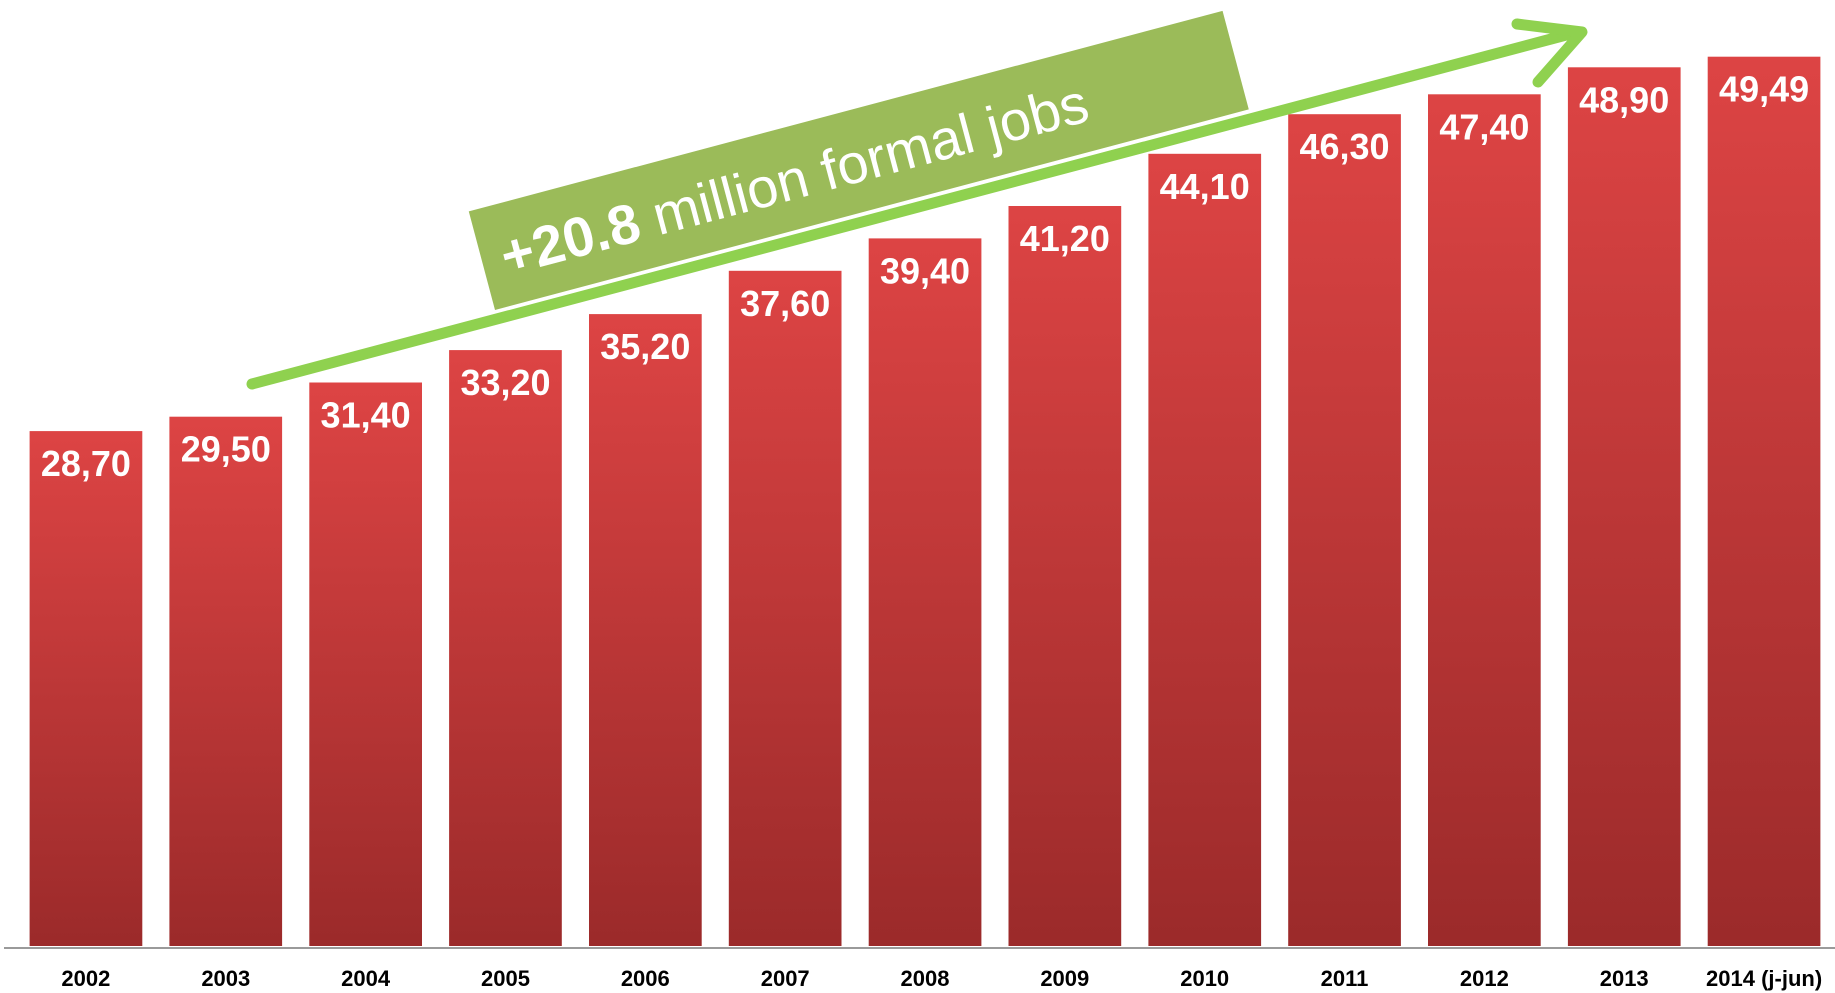 This screenshot has height=993, width=1835. Describe the element at coordinates (366, 415) in the screenshot. I see `bar-value-label: 31,40` at that location.